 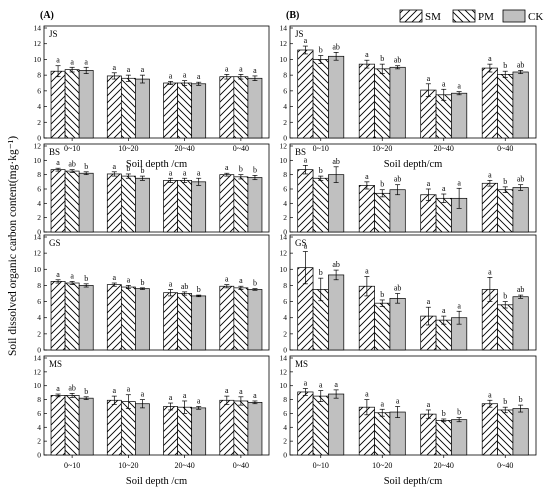 I want to click on panel-b-js-xtick-label: 0~10, so click(x=321, y=148).